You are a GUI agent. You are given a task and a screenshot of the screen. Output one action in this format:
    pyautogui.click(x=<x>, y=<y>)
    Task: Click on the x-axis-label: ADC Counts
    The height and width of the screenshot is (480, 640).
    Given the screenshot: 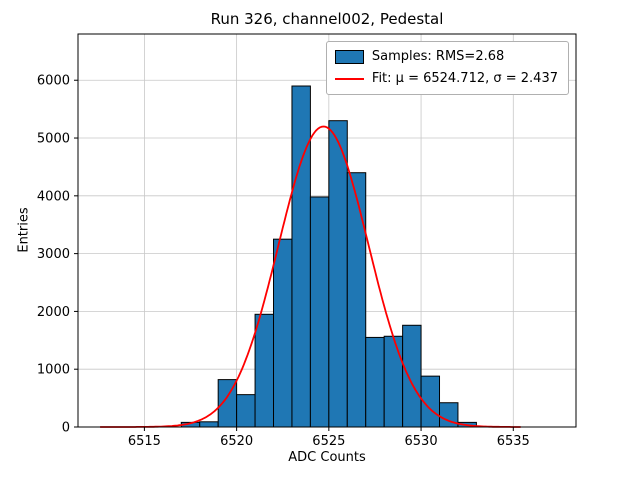 What is the action you would take?
    pyautogui.click(x=327, y=457)
    